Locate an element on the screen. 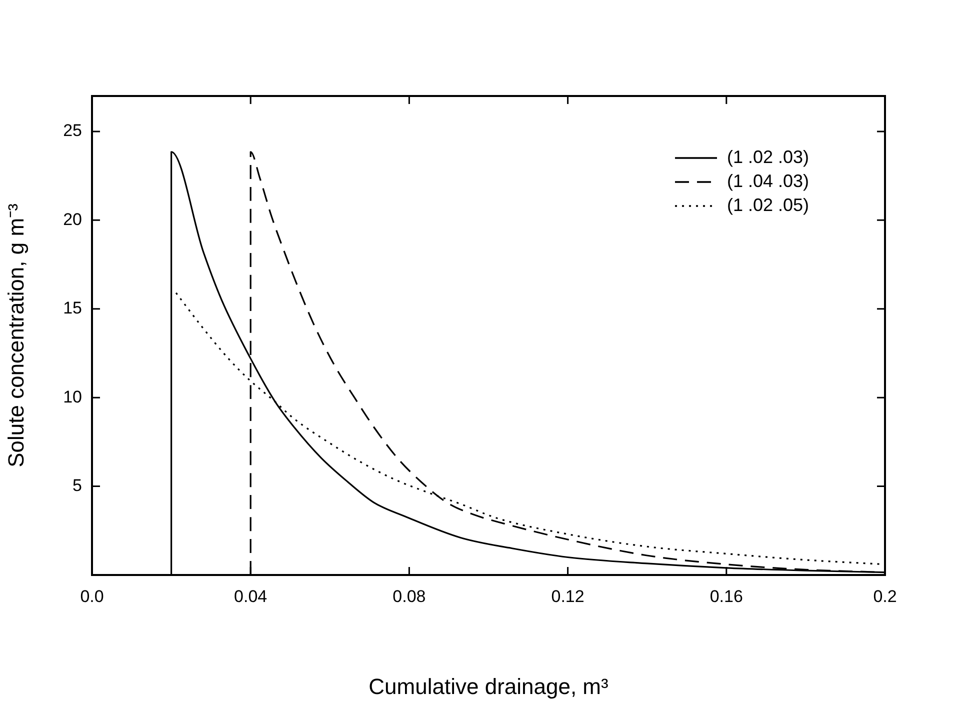 This screenshot has width=980, height=705. x-tick-label: 0.16 is located at coordinates (726, 596).